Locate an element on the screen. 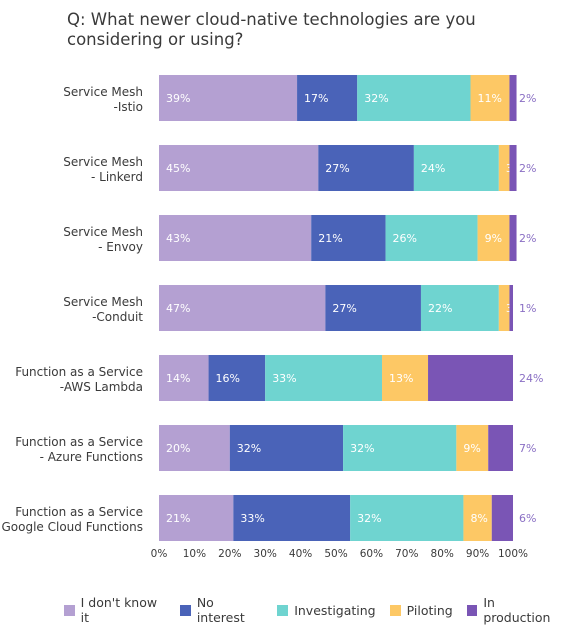 The width and height of the screenshot is (563, 625). data-label: 14% is located at coordinates (178, 378).